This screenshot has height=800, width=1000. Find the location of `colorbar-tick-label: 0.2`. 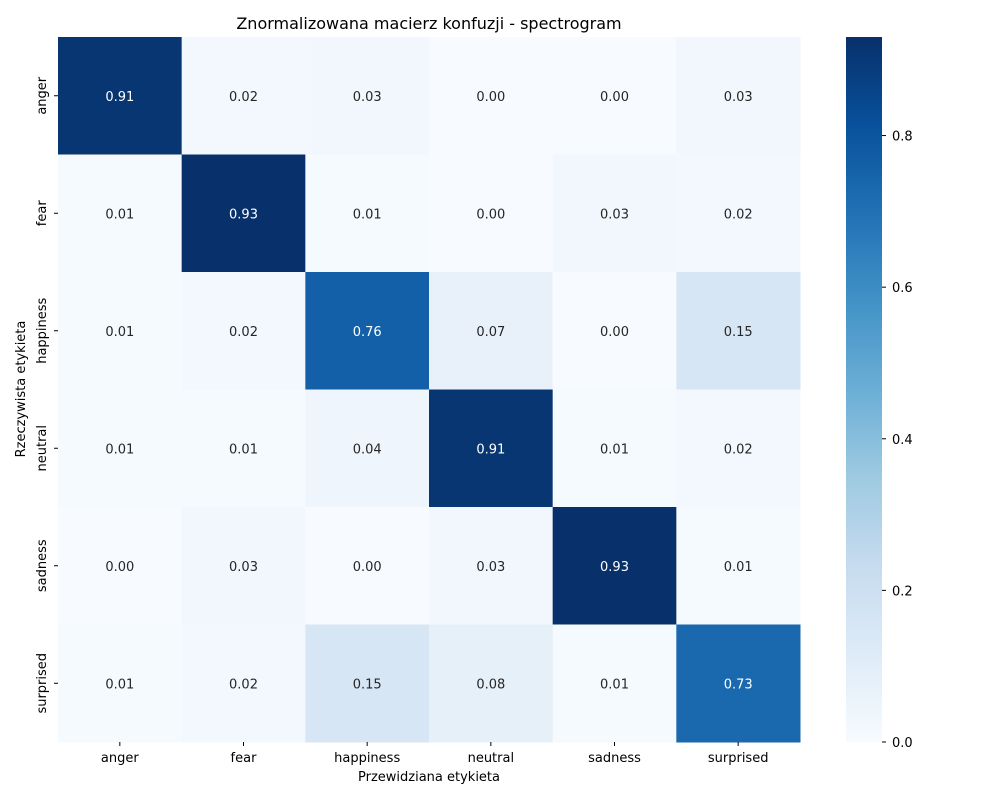

colorbar-tick-label: 0.2 is located at coordinates (902, 591).